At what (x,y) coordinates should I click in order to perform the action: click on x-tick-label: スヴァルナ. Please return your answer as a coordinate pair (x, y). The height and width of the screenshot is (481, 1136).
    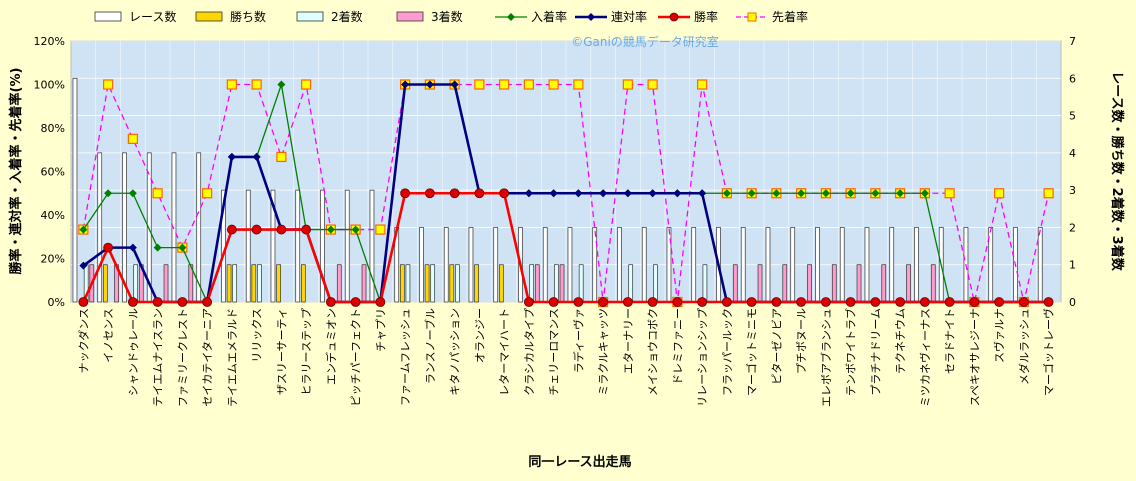
    Looking at the image, I should click on (999, 335).